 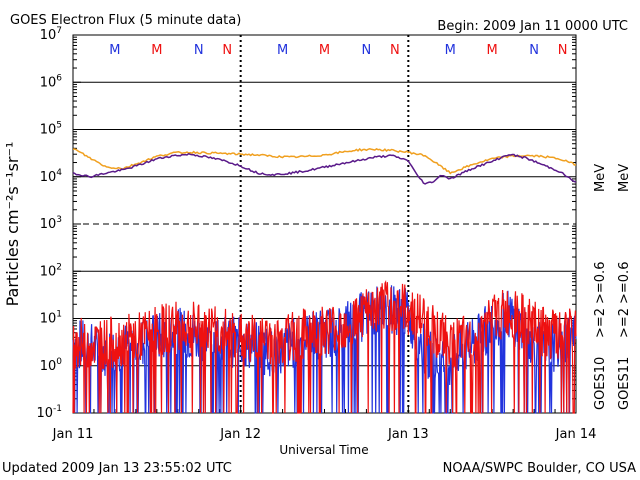 What do you see at coordinates (12, 224) in the screenshot?
I see `y-axis-label: Particles cm⁻²s⁻¹sr⁻¹` at bounding box center [12, 224].